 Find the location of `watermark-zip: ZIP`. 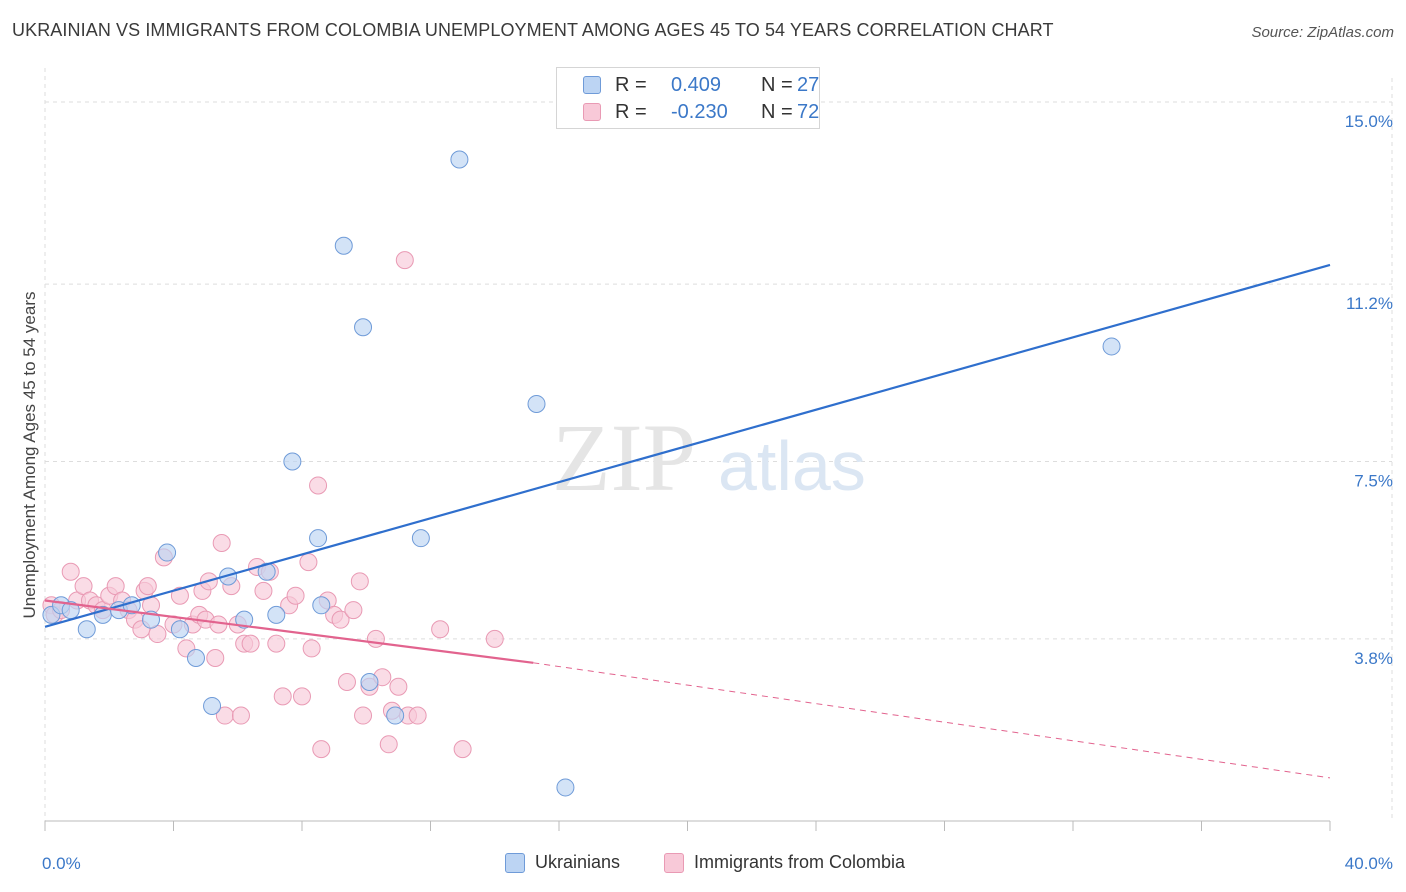

watermark-zip: ZIP is located at coordinates (624, 457).